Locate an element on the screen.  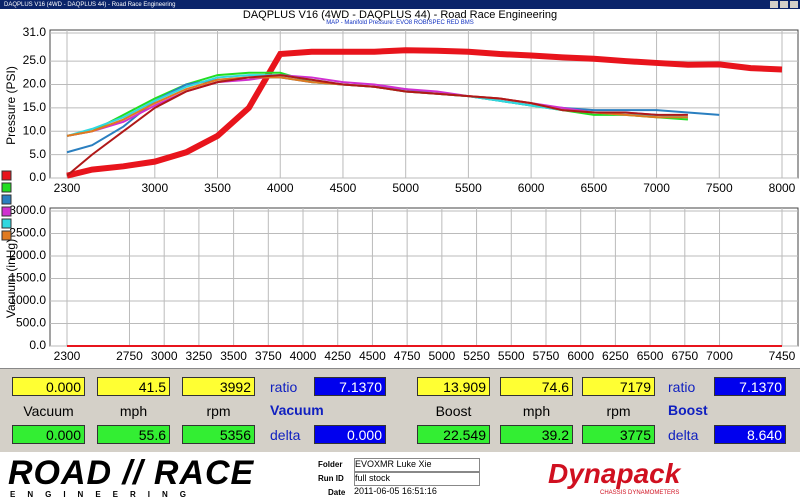
x-tick-label: 2750 is located at coordinates (129, 356).